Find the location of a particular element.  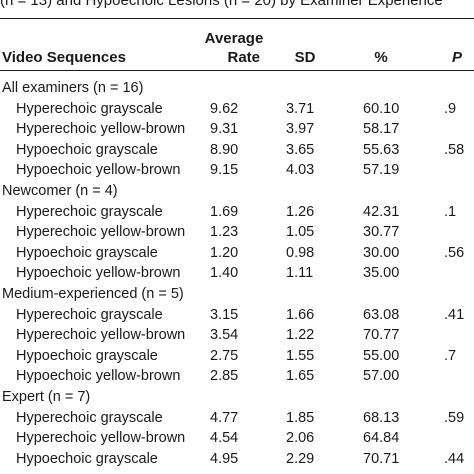

table-row: Hyperechoic yellow-brown 3.54 1.22 70.77 is located at coordinates (237, 335).